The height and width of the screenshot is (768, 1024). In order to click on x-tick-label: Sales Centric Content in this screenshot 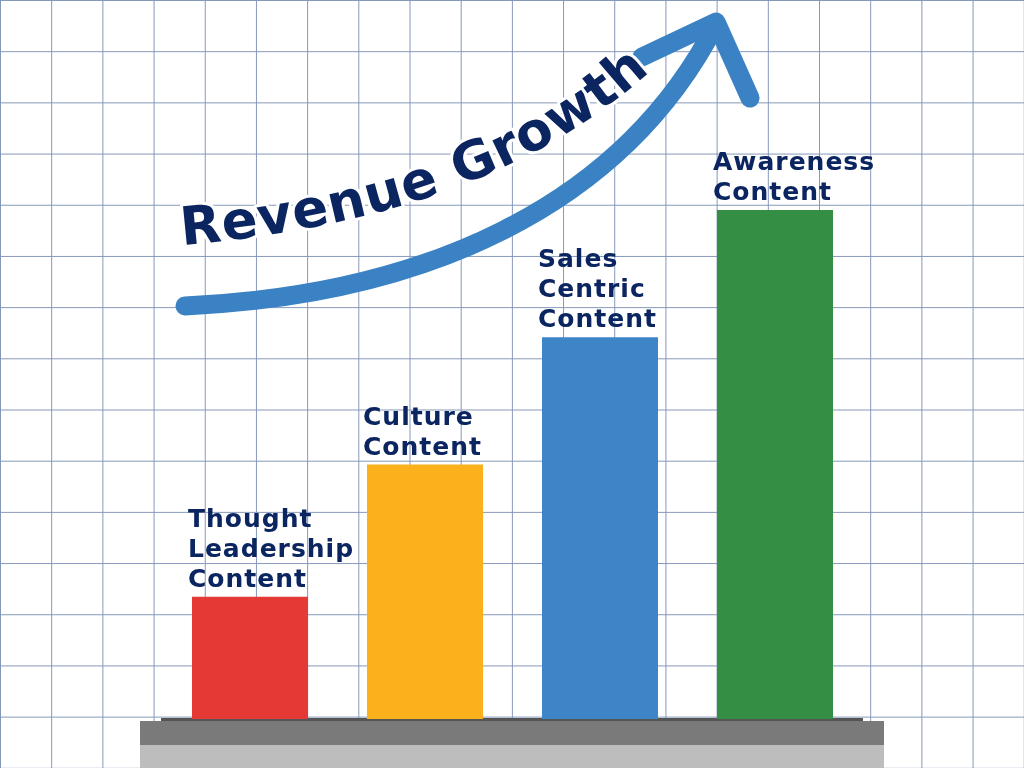, I will do `click(597, 289)`.